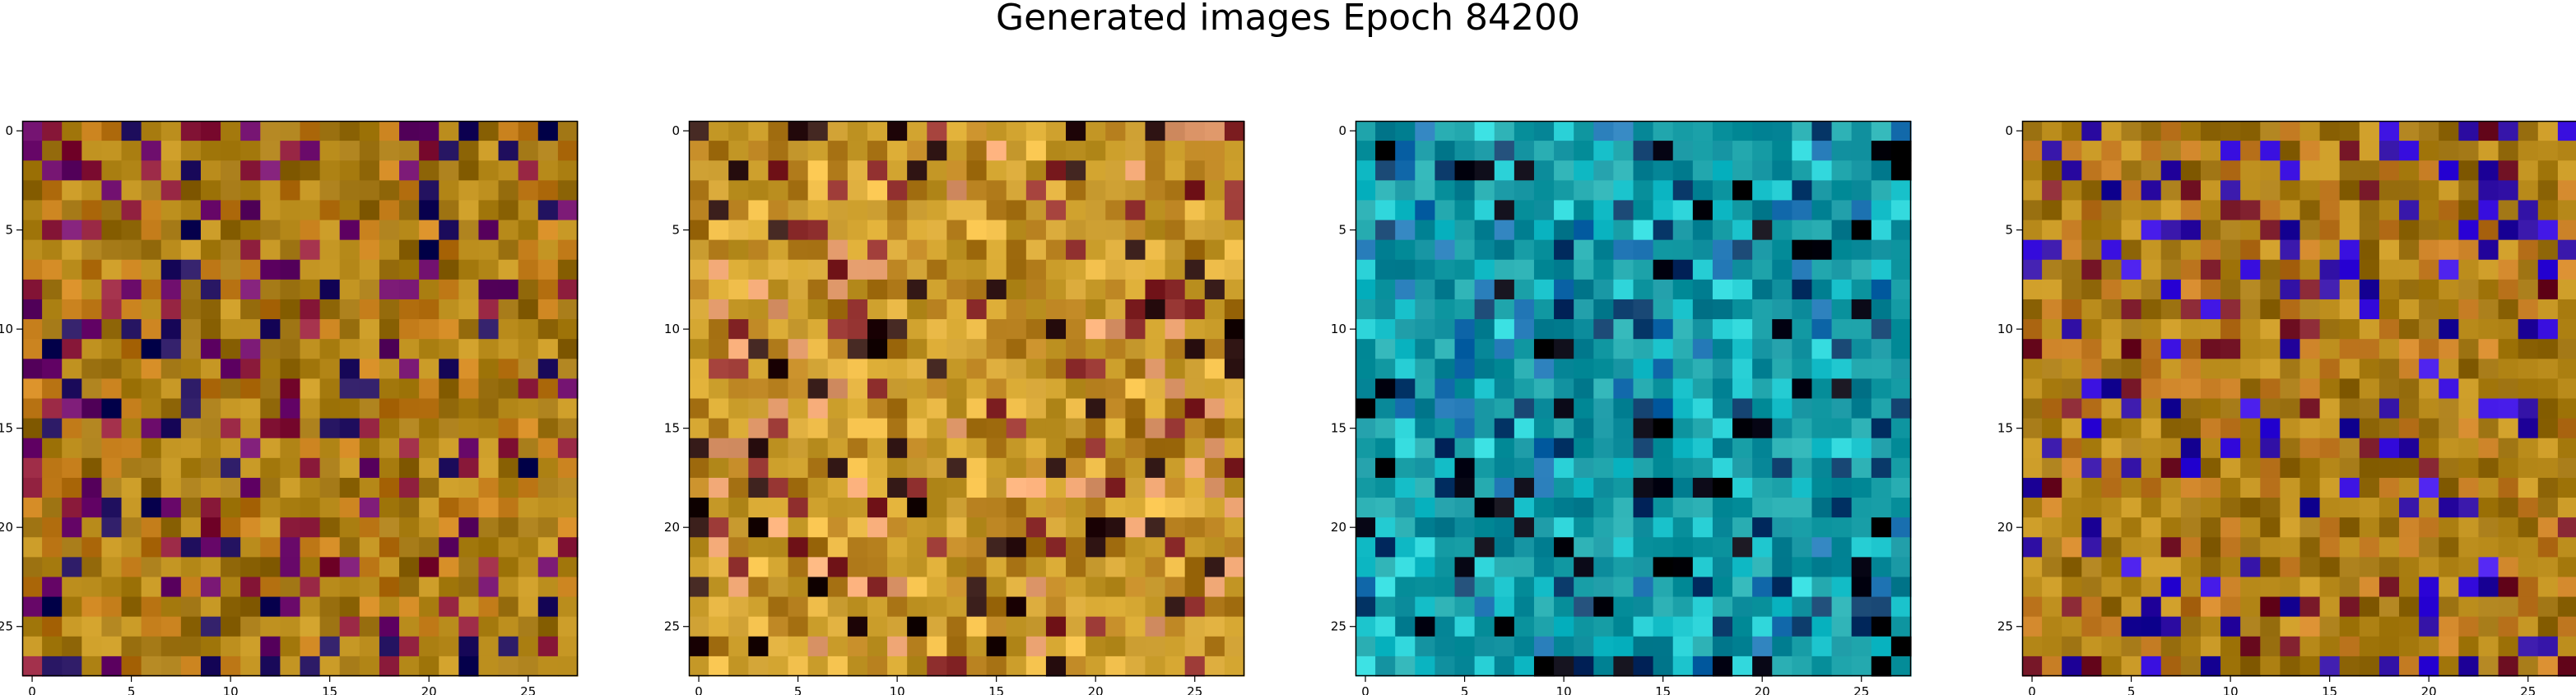 Image resolution: width=2576 pixels, height=695 pixels. Describe the element at coordinates (1342, 230) in the screenshot. I see `y-tick-label: 5` at that location.